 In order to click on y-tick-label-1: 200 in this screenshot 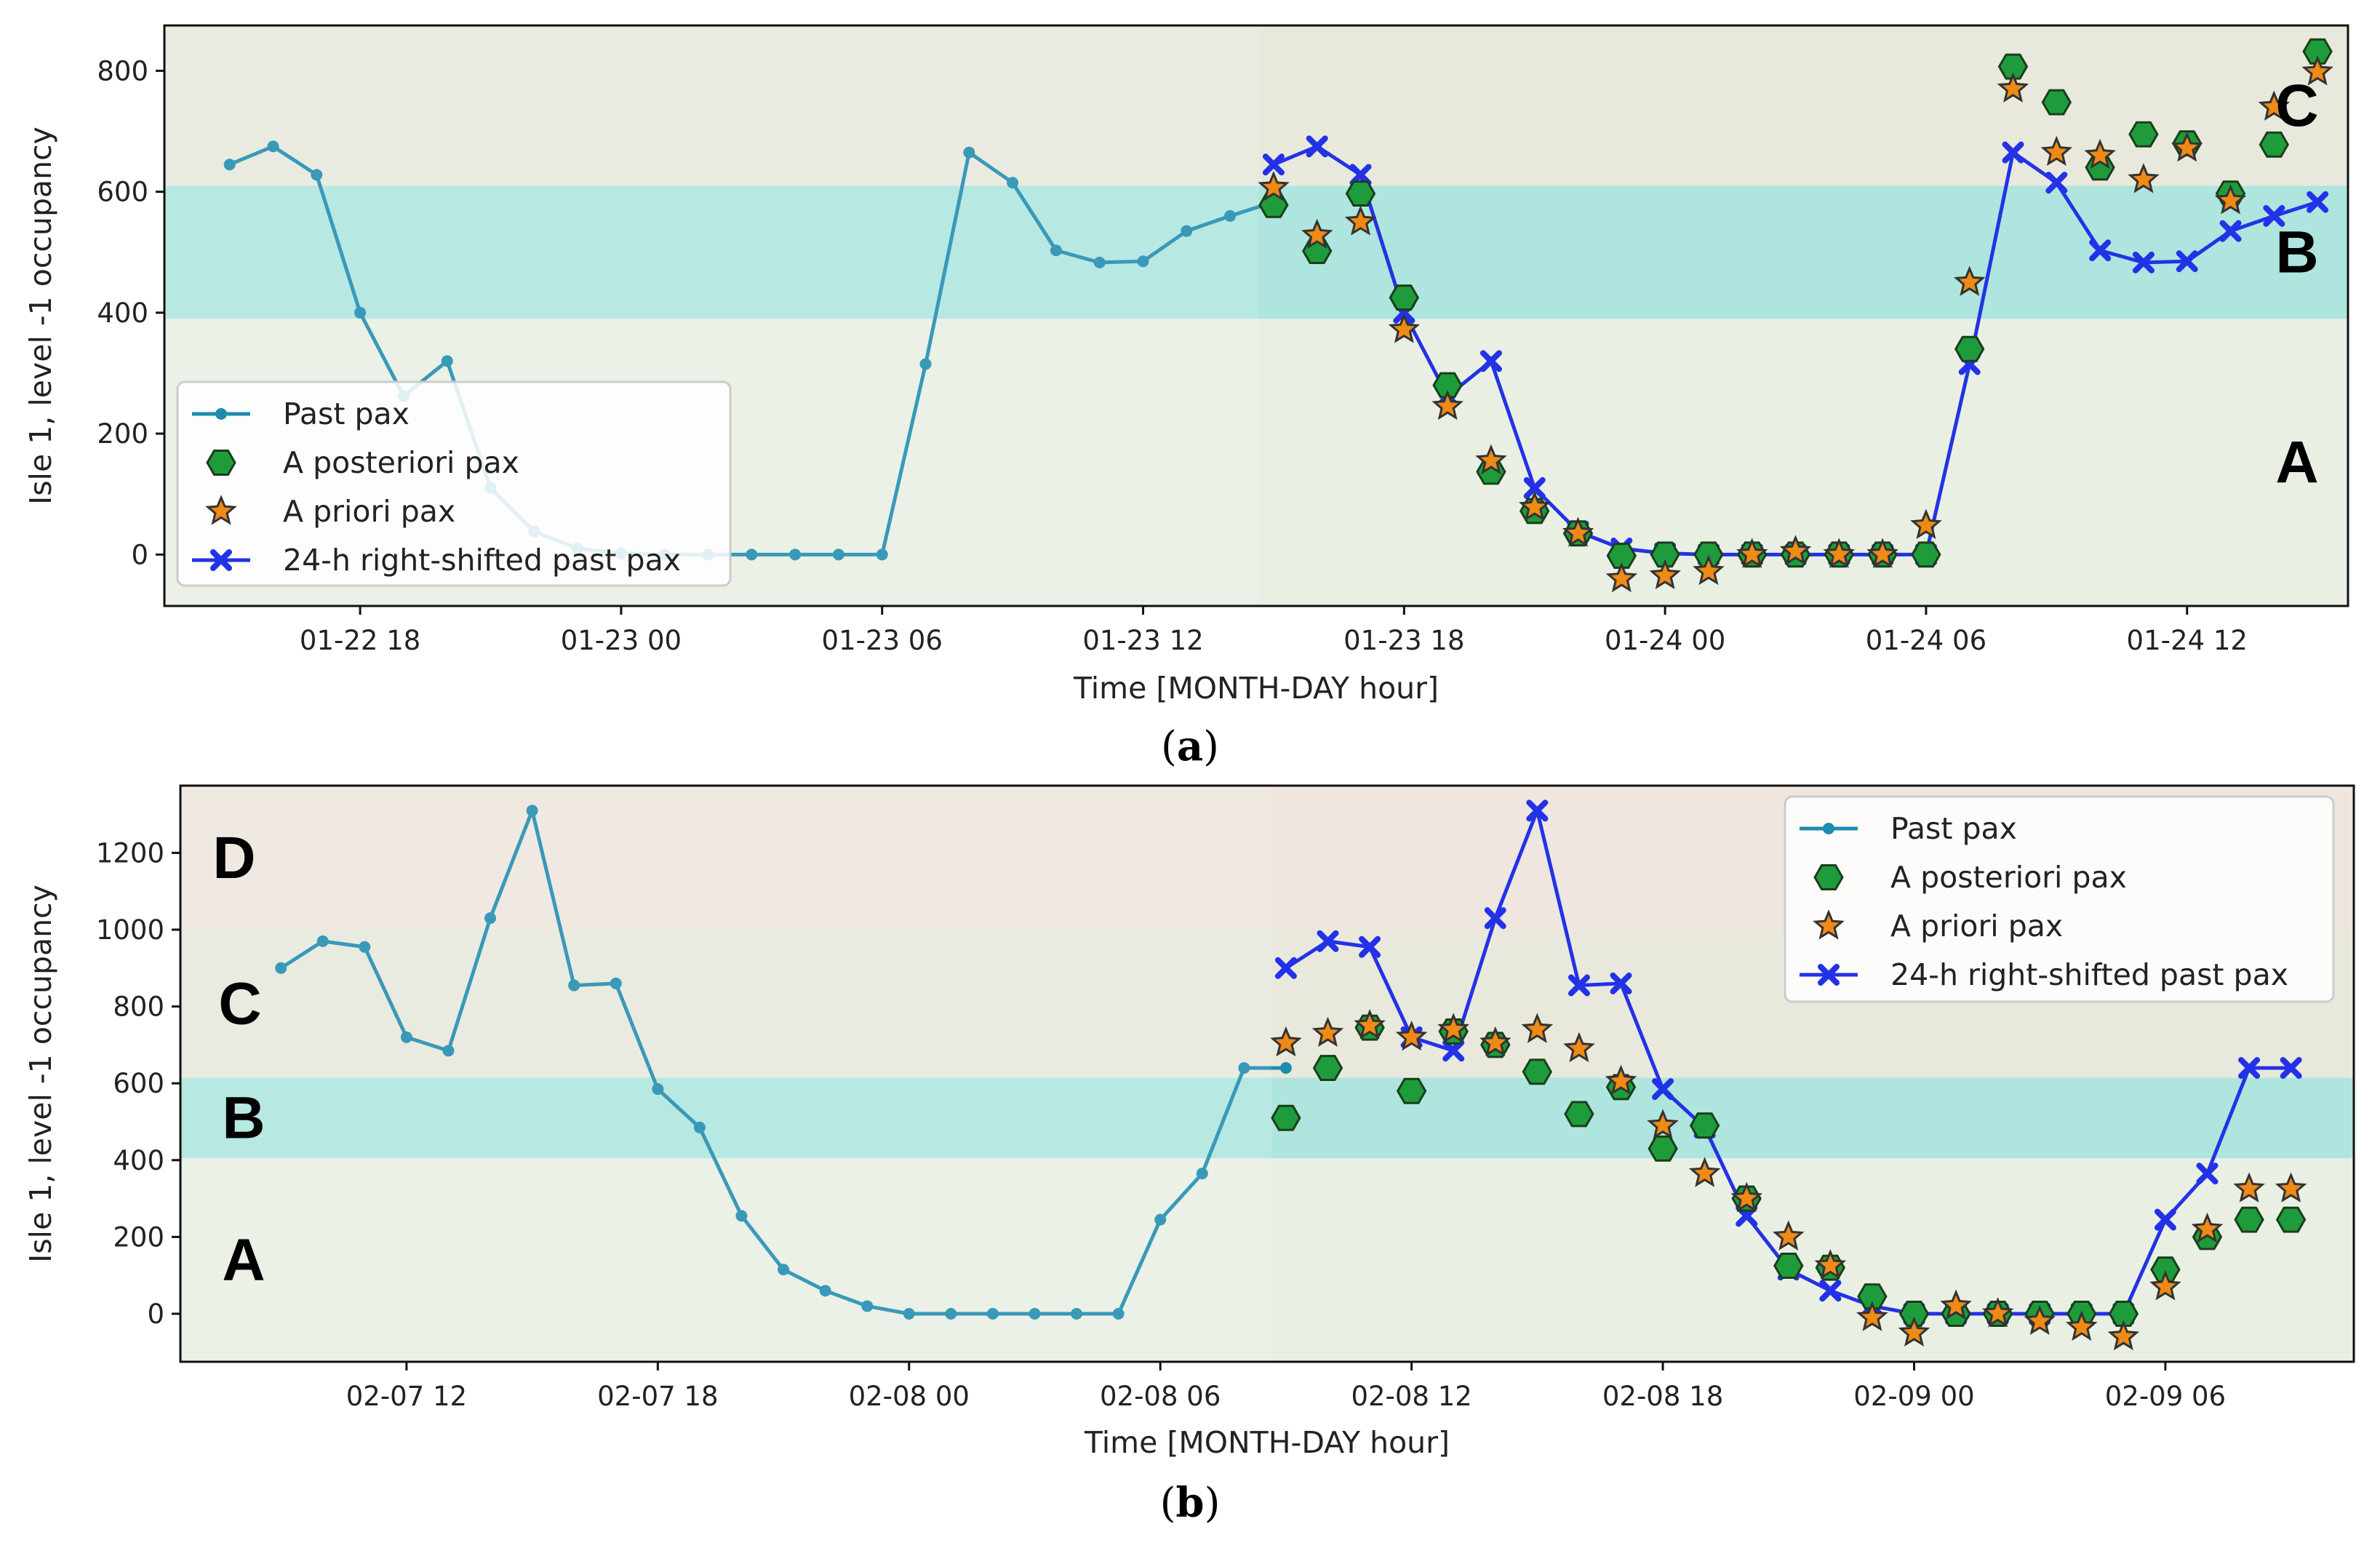, I will do `click(138, 1237)`.